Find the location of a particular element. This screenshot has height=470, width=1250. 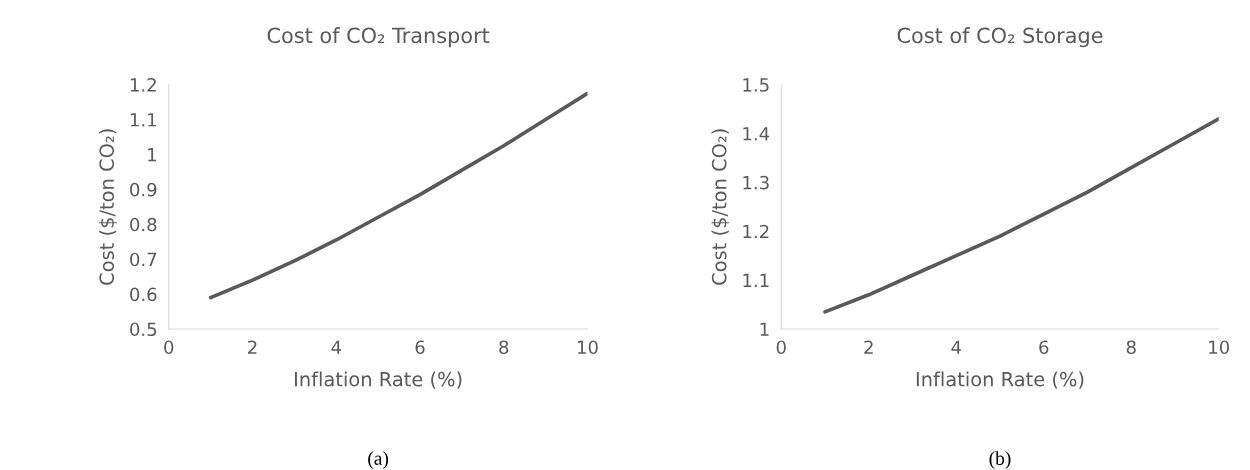

y-tick-label: 0.9 is located at coordinates (143, 189).